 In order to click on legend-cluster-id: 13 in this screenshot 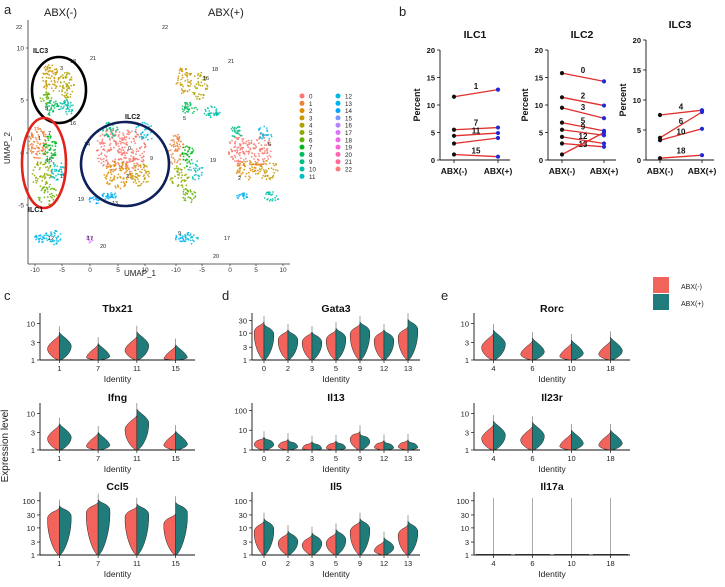, I will do `click(348, 104)`.